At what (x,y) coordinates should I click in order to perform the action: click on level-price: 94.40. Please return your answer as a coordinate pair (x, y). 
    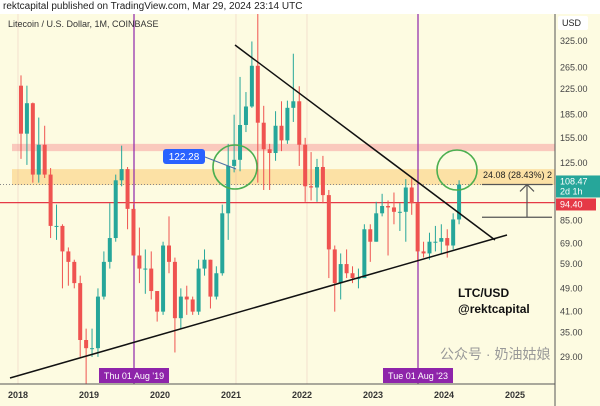
    Looking at the image, I should click on (571, 204).